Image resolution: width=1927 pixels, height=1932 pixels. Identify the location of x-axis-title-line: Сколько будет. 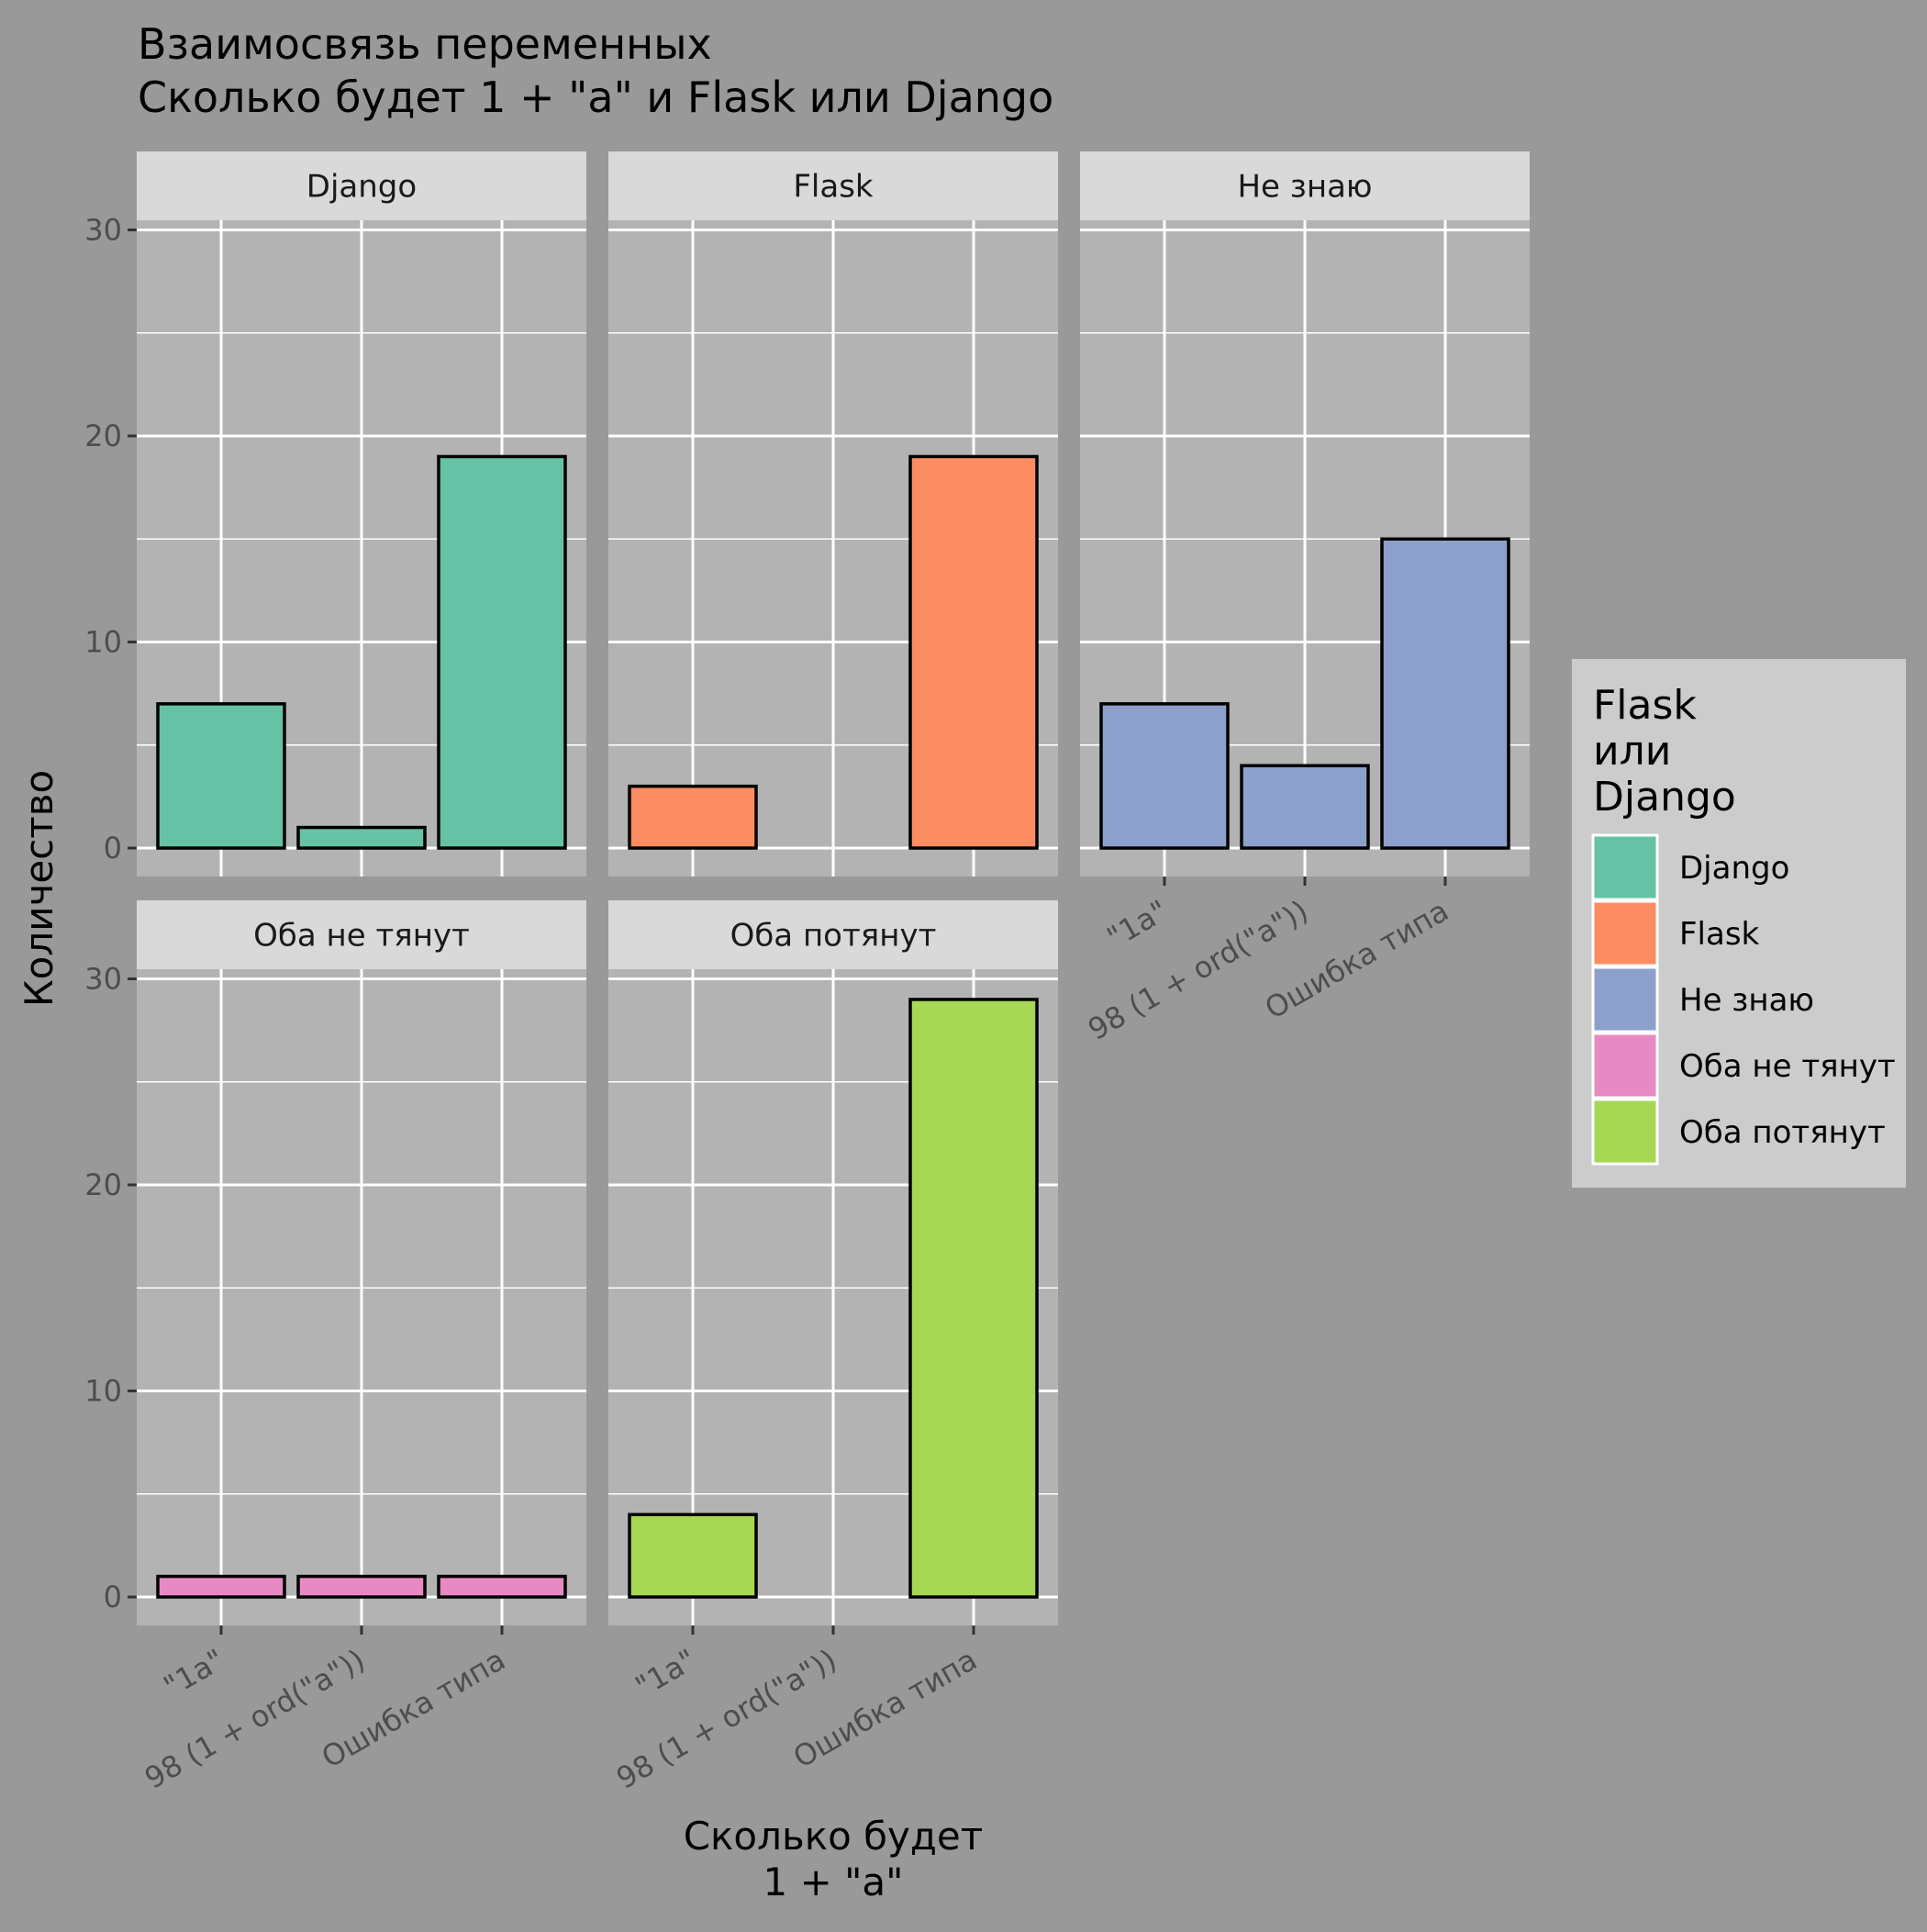
(834, 1836).